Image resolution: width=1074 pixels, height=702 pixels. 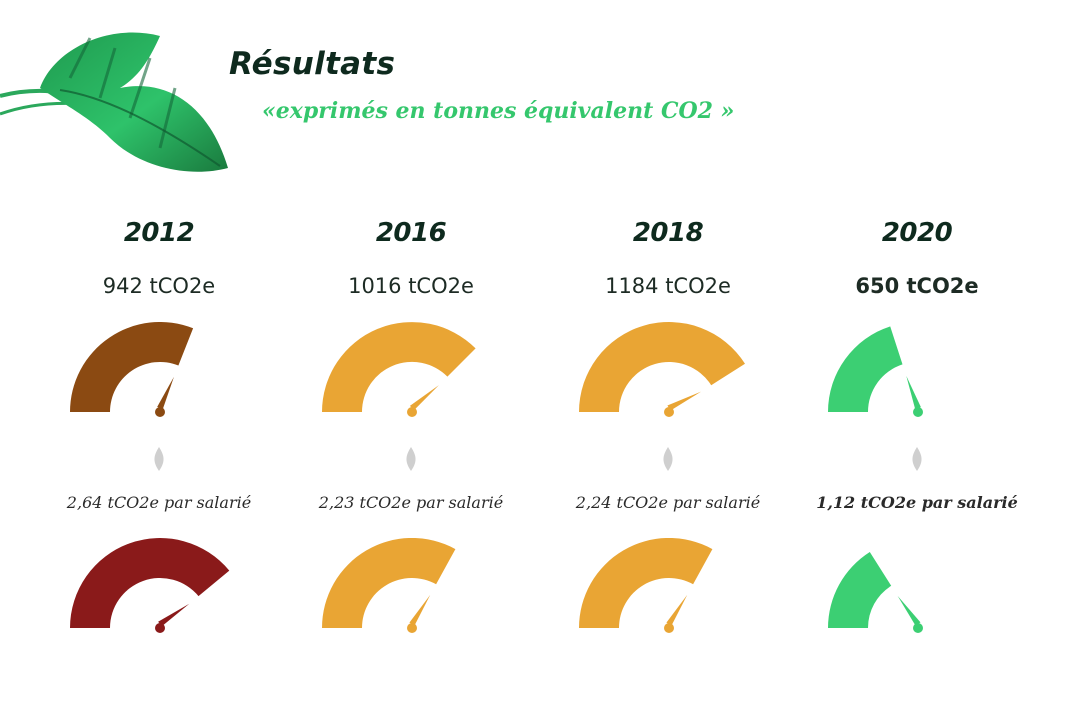 I want to click on total-emissions: 650 tCO2e, so click(x=917, y=286).